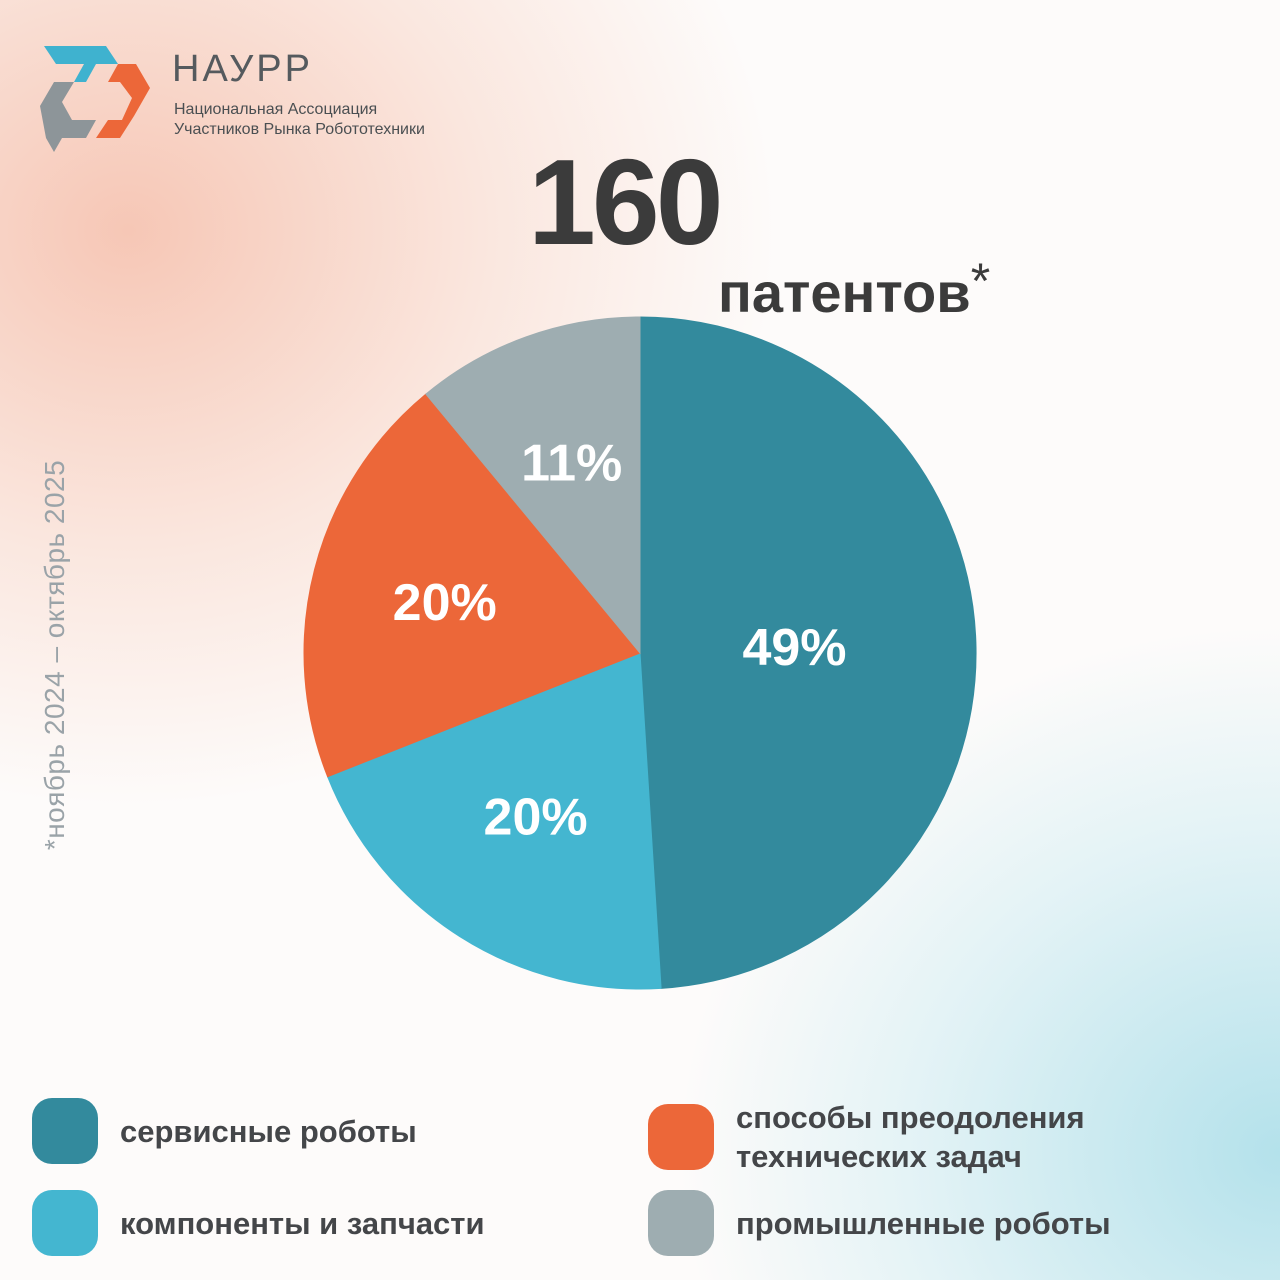 Image resolution: width=1280 pixels, height=1280 pixels. I want to click on pie-slice-industrial-robots, so click(533, 485).